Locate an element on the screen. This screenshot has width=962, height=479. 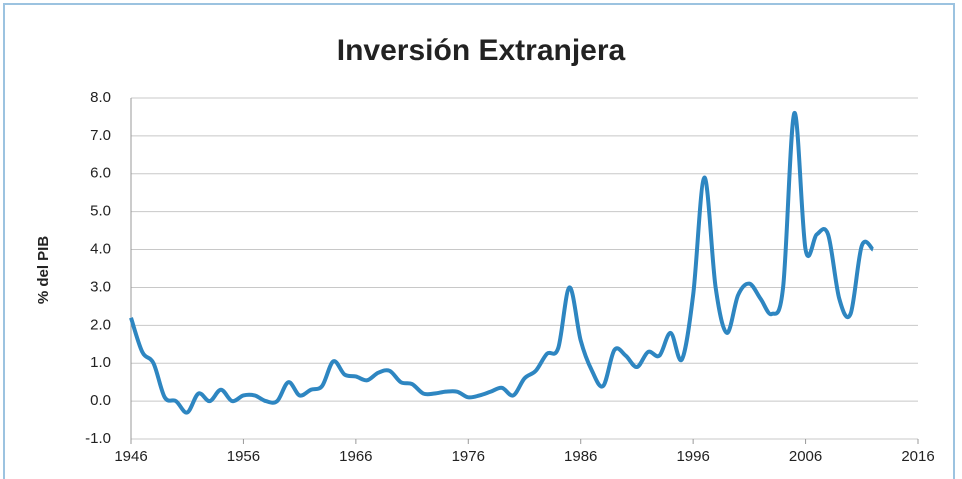
y-tick-label: 0.0 is located at coordinates (100, 400).